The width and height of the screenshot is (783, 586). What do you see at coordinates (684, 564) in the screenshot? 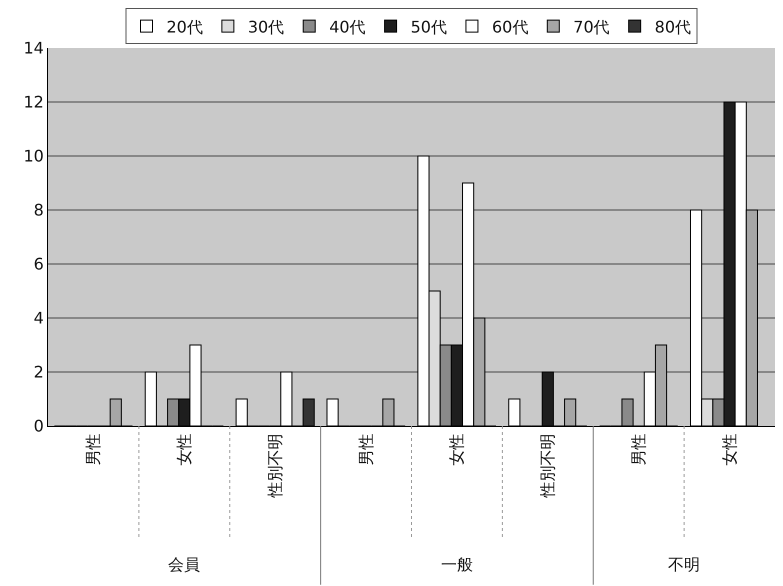
I see `text: 不明` at bounding box center [684, 564].